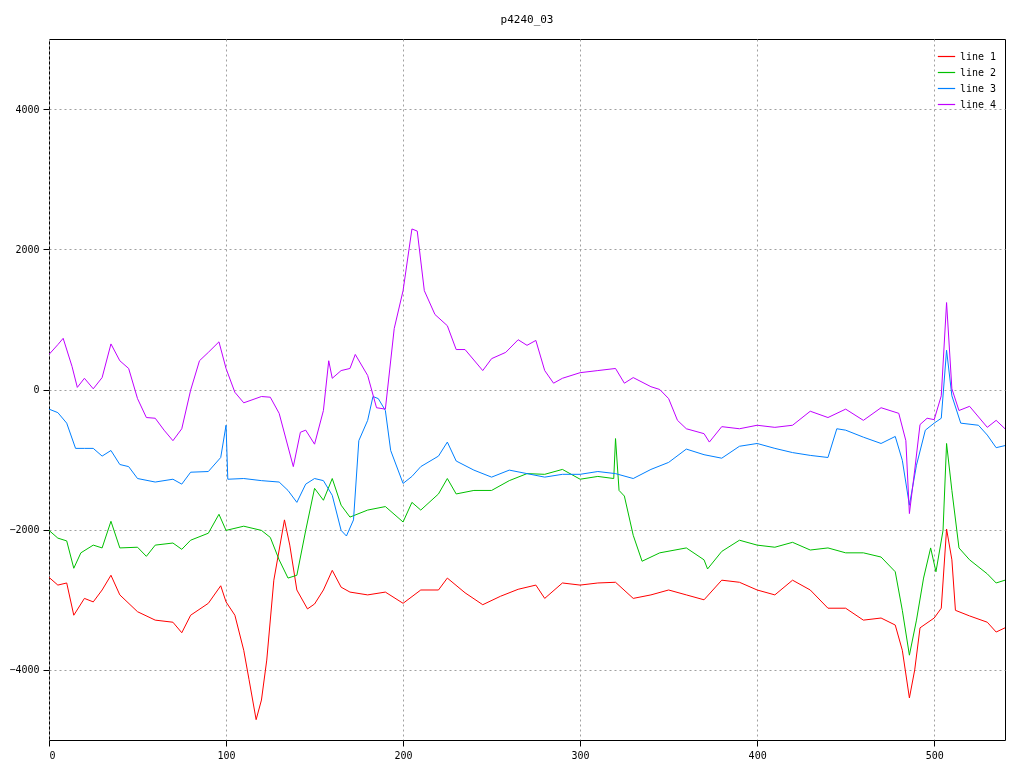 The height and width of the screenshot is (768, 1024). What do you see at coordinates (978, 72) in the screenshot?
I see `legend-label: line 2` at bounding box center [978, 72].